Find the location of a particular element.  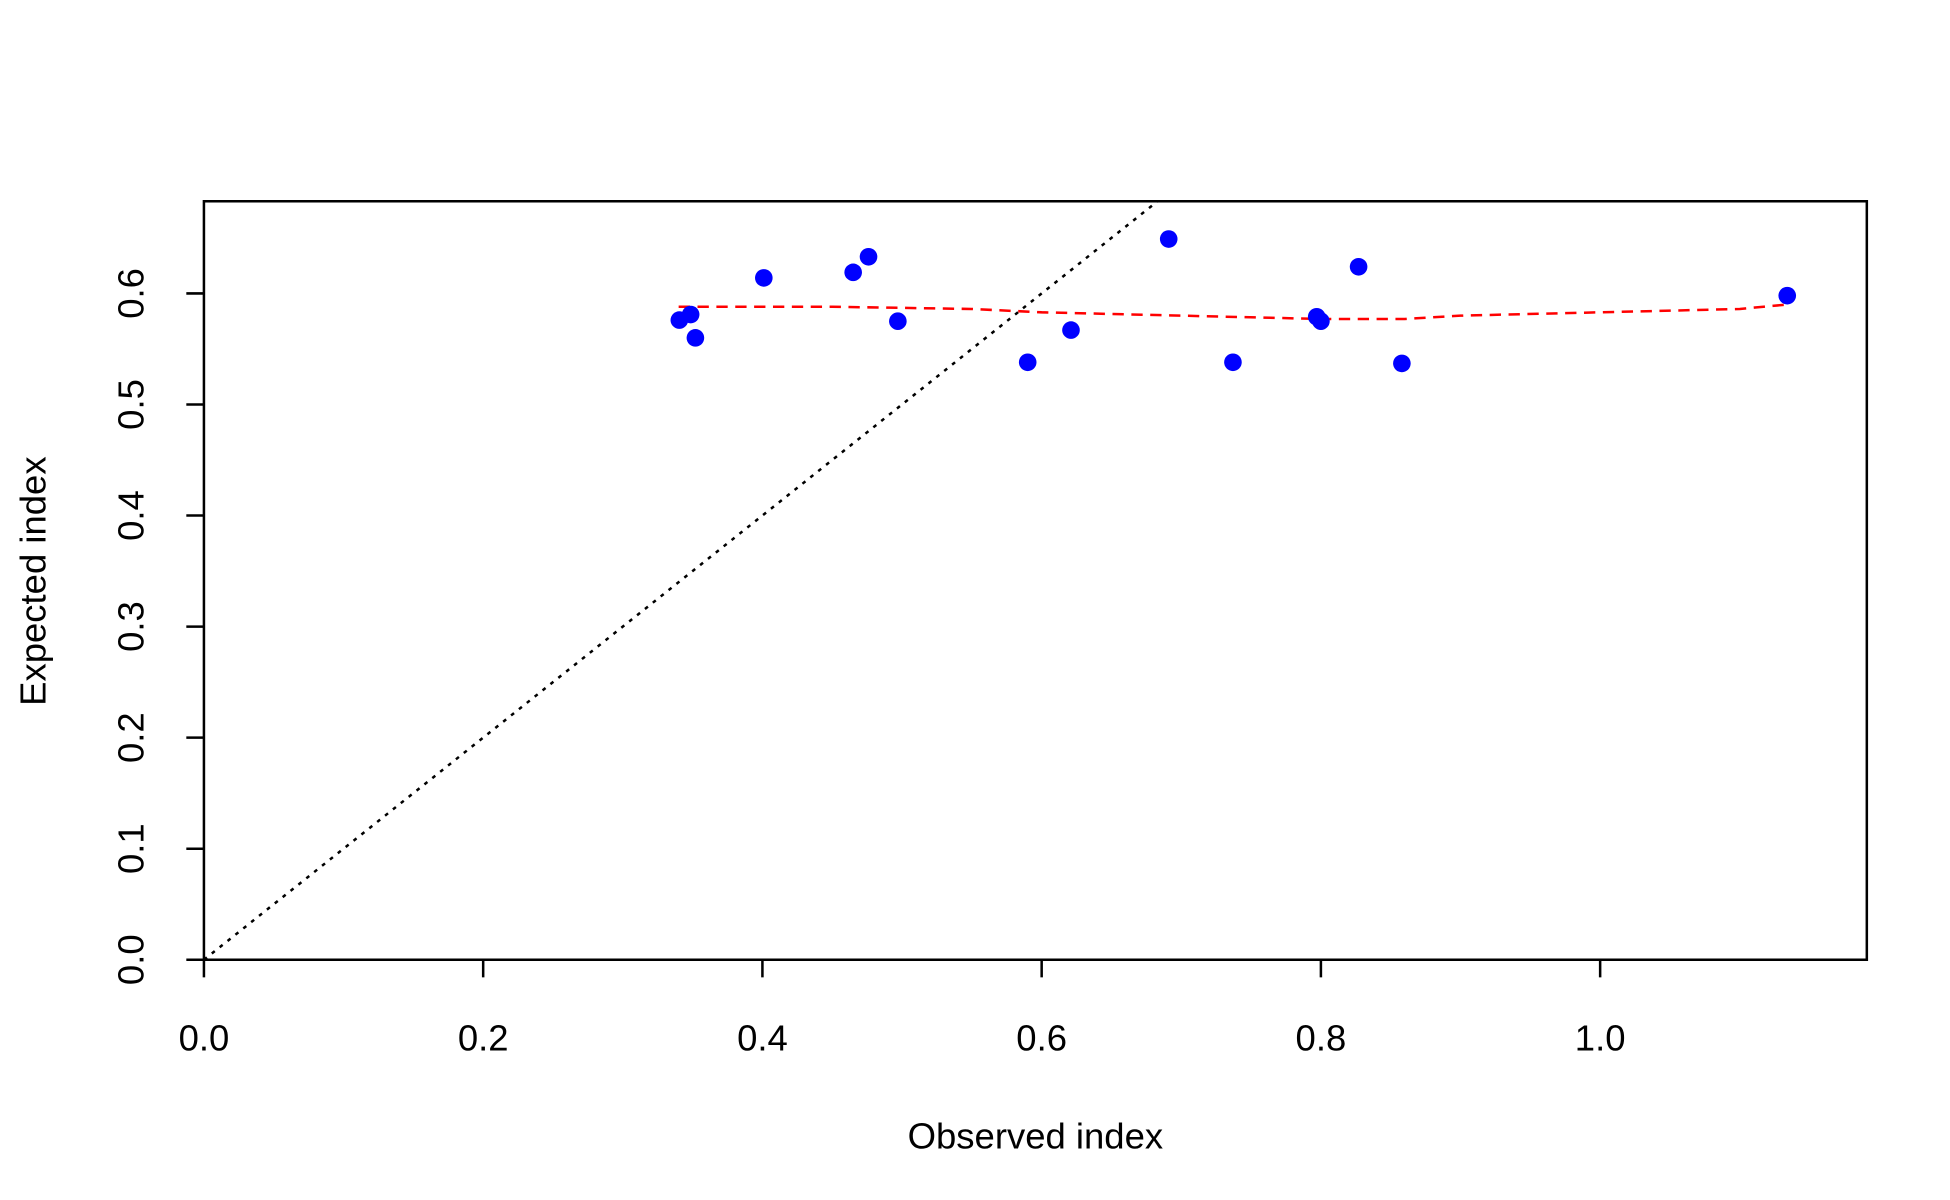

y-tick-label: 0.1 is located at coordinates (131, 848).